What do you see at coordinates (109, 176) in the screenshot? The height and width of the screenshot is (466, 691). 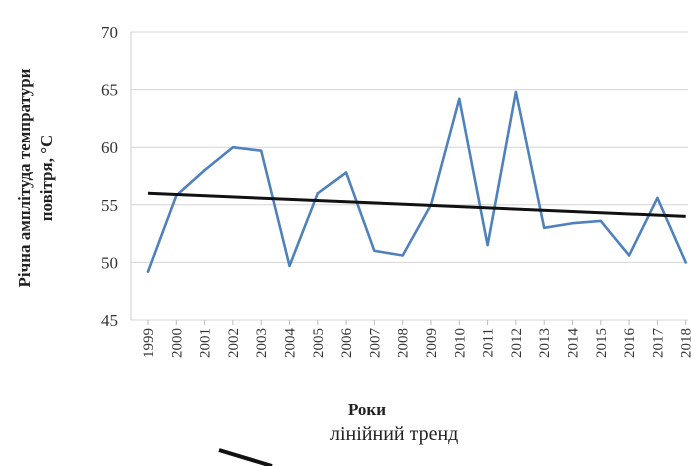 I see `y-axis-ticks: 45 50 55 60 65 70` at bounding box center [109, 176].